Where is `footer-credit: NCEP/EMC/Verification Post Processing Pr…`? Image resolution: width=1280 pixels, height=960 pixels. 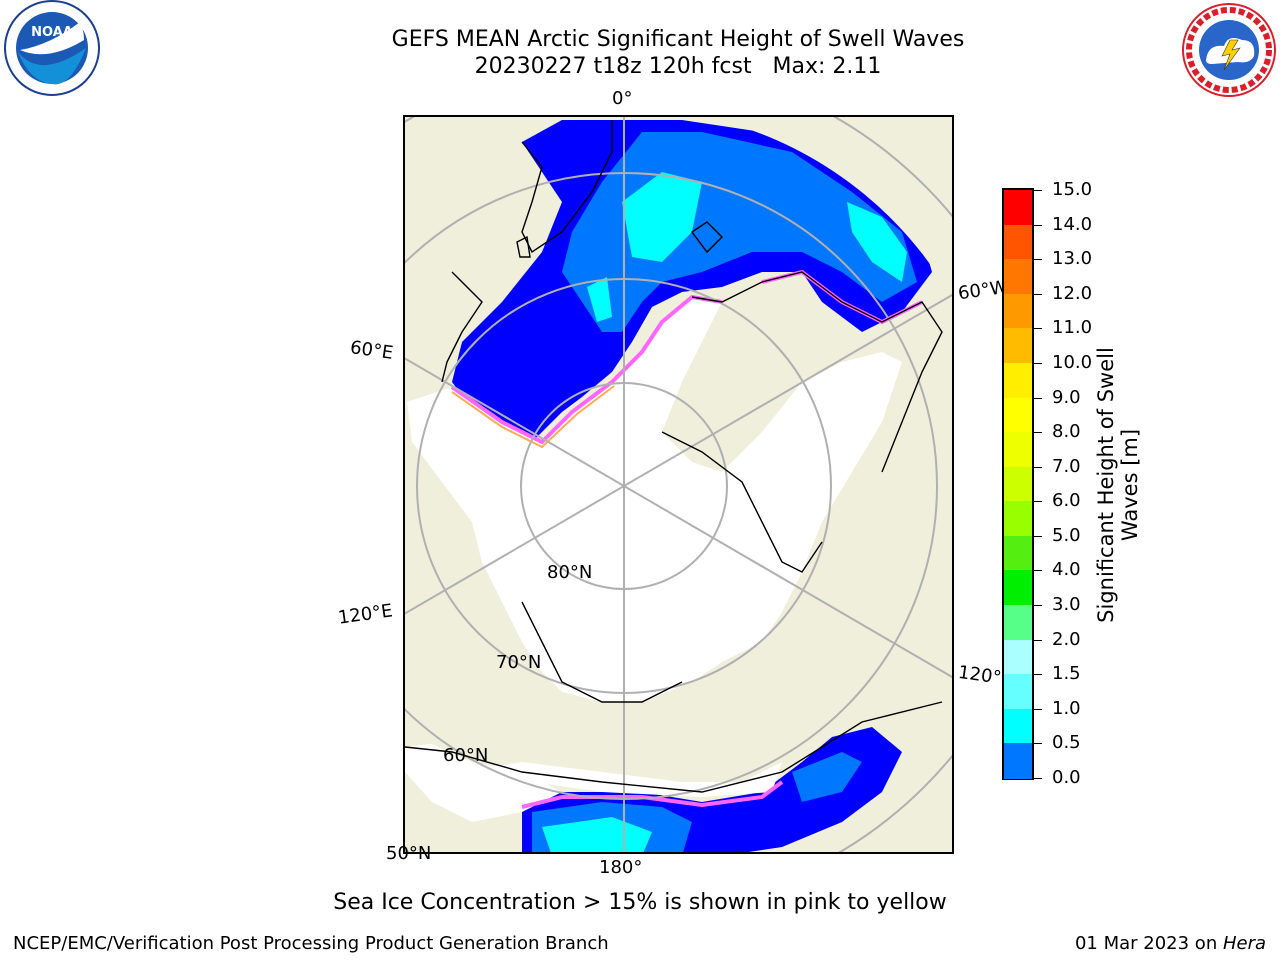
footer-credit: NCEP/EMC/Verification Post Processing Pr… is located at coordinates (311, 943).